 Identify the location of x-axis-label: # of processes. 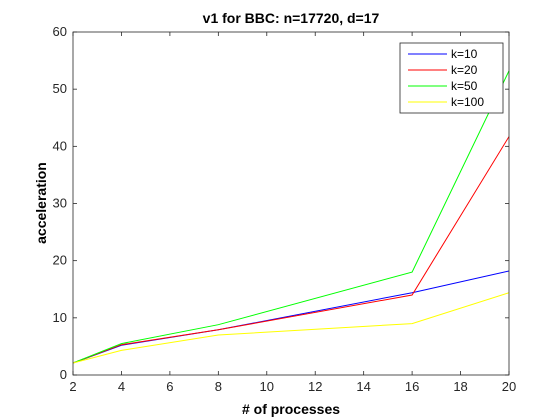
(291, 409).